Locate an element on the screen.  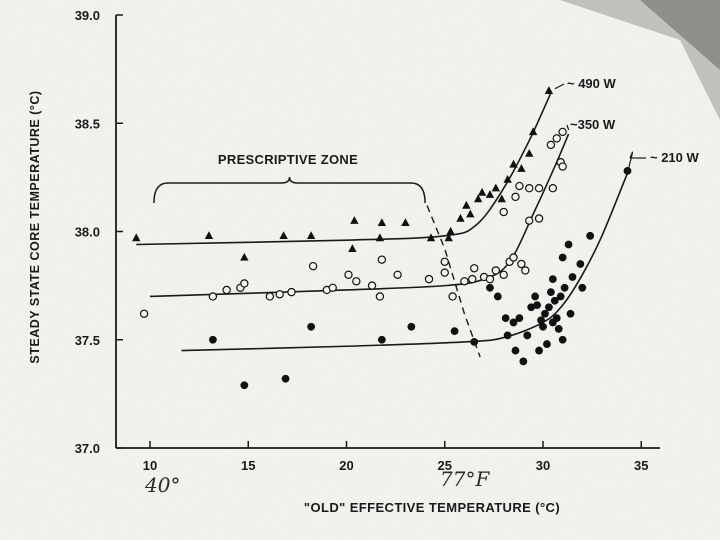
series-label-350w: ~350 W is located at coordinates (593, 124).